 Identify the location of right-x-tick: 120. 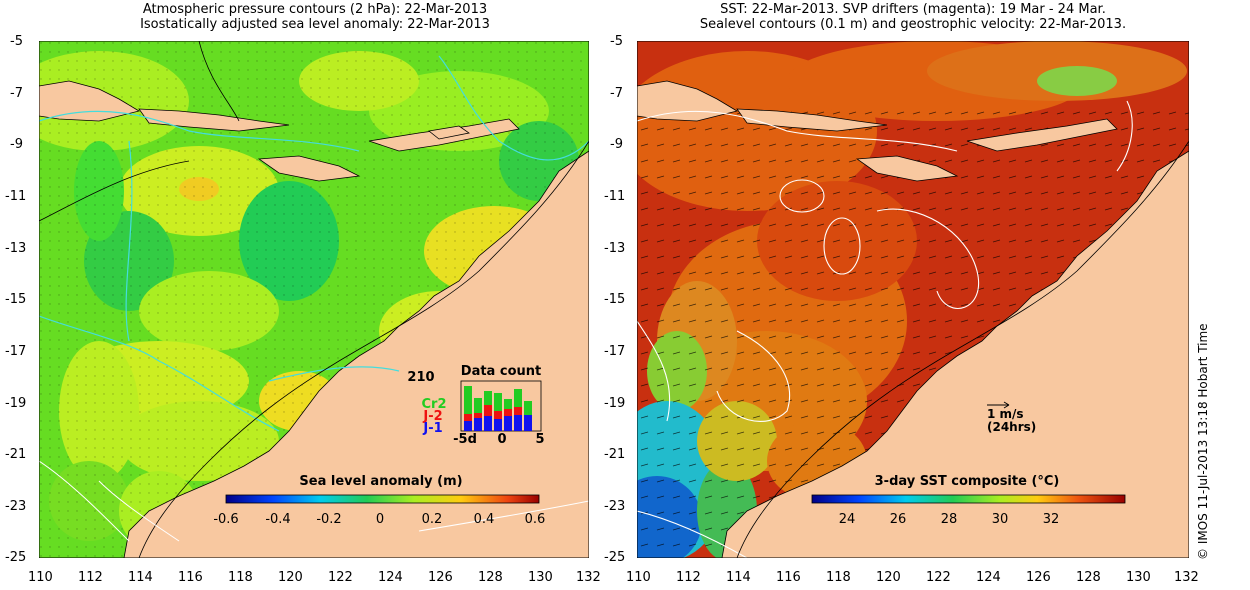
(888, 577).